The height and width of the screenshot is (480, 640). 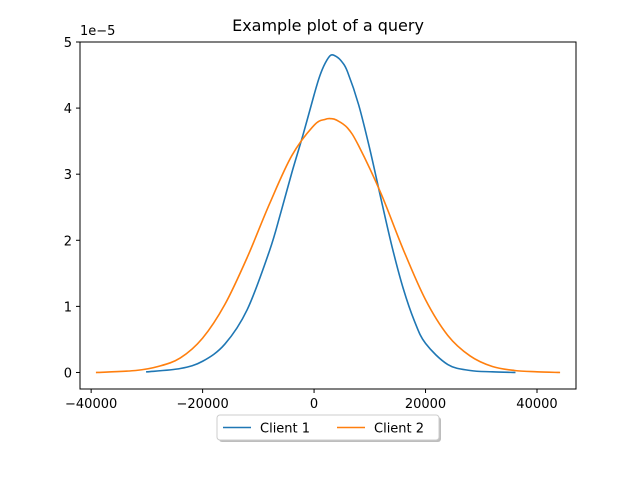 I want to click on legend-label-2: Client 2, so click(x=399, y=429).